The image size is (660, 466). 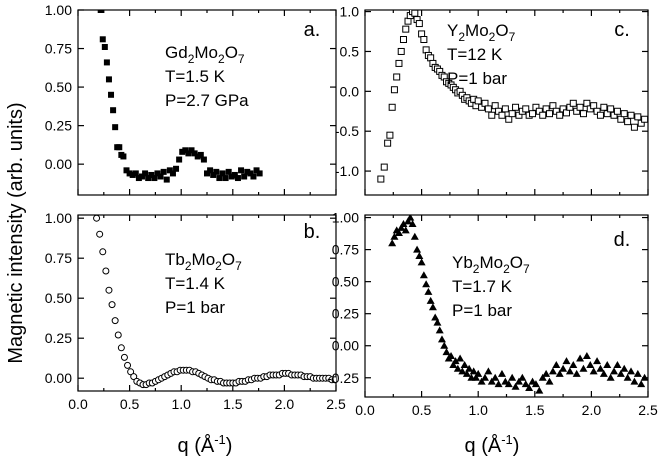 What do you see at coordinates (347, 131) in the screenshot?
I see `y-tick-label: -0.5` at bounding box center [347, 131].